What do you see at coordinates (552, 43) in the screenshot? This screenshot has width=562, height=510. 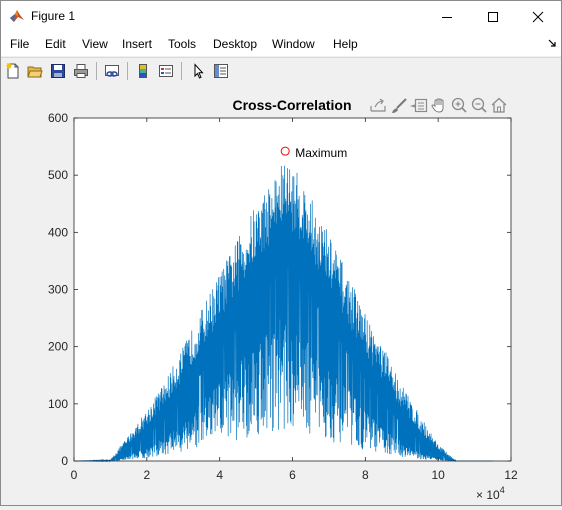 I see `dock-arrow-icon` at bounding box center [552, 43].